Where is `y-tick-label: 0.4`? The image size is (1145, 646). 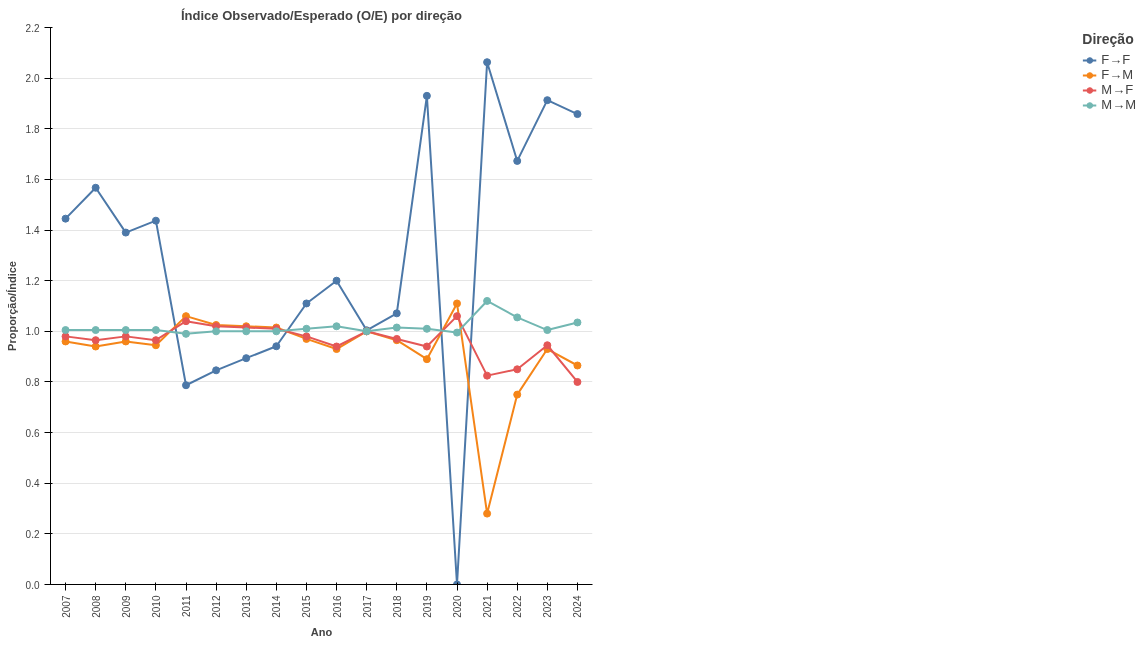
y-tick-label: 0.4 is located at coordinates (32, 484).